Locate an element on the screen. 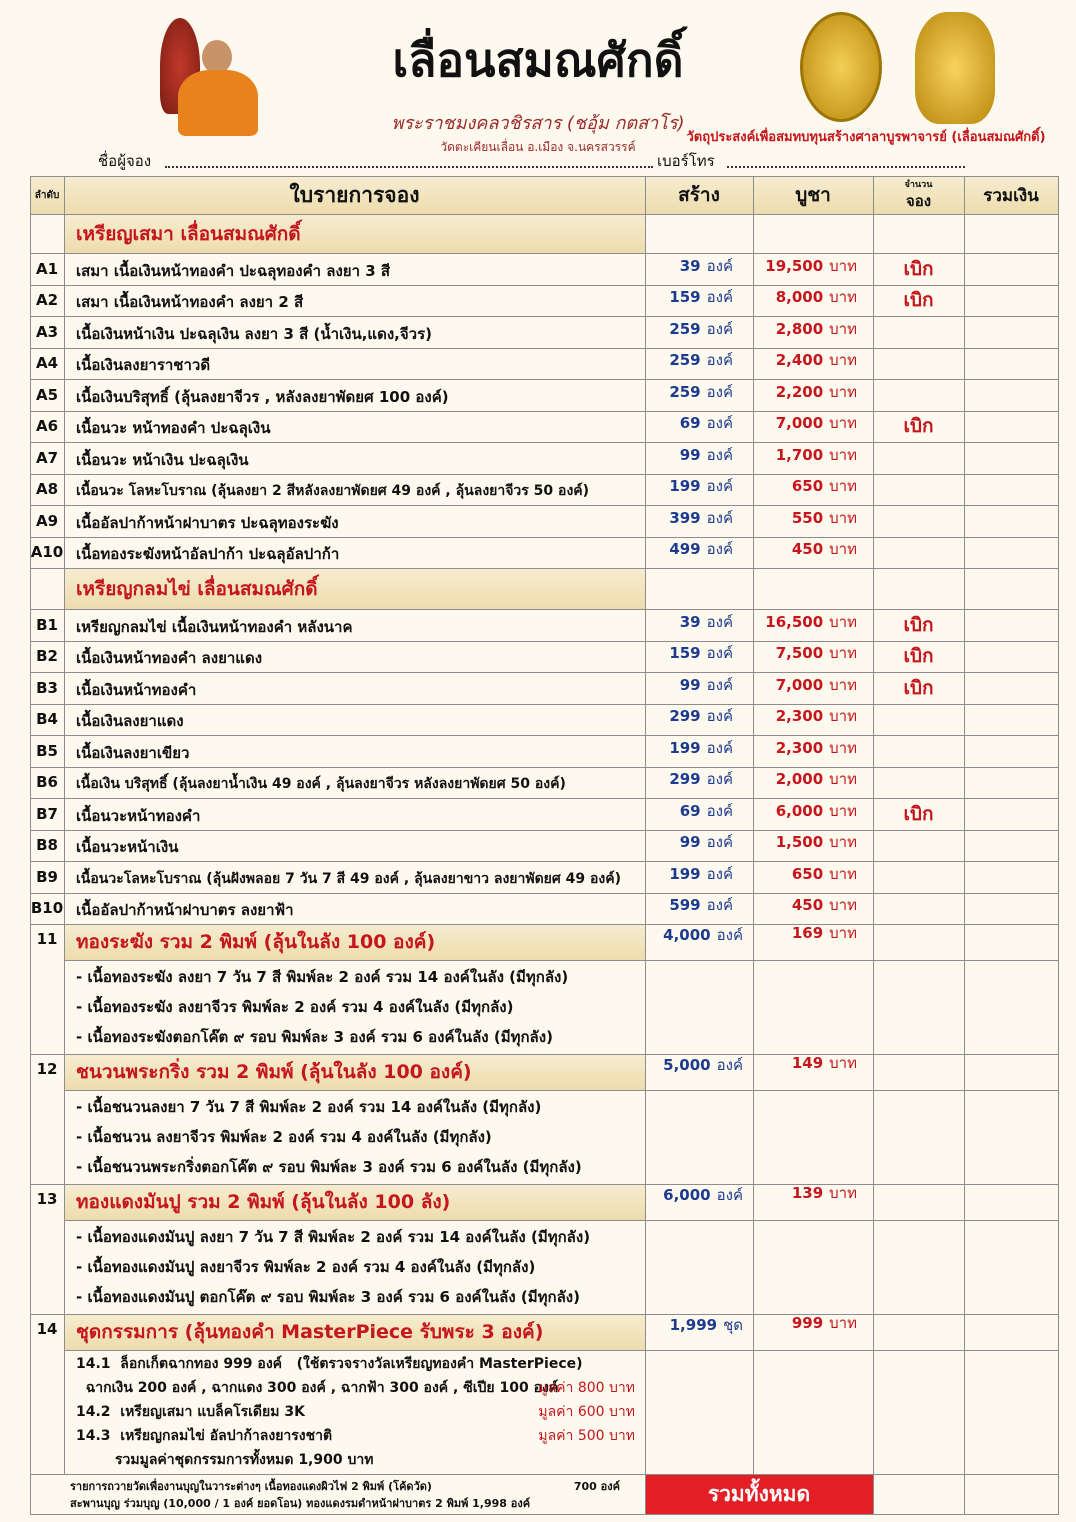  item-qty: 259 องค์ is located at coordinates (689, 329).